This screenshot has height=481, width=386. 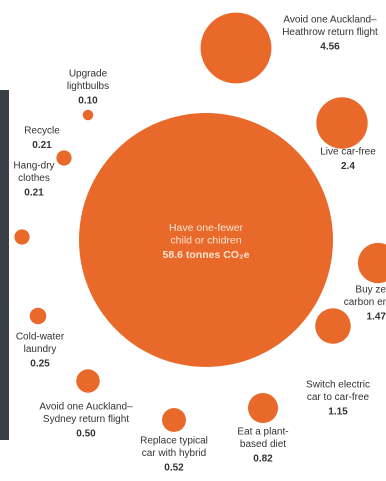 What do you see at coordinates (34, 178) in the screenshot?
I see `bubble-label: clothes` at bounding box center [34, 178].